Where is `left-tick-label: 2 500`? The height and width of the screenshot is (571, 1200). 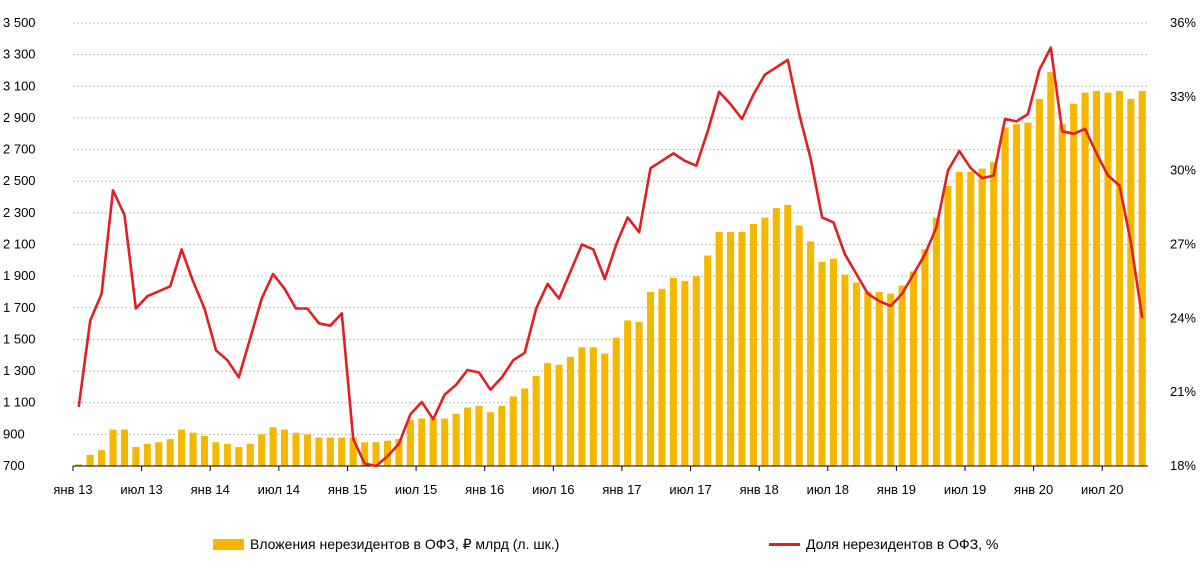
left-tick-label: 2 500 is located at coordinates (19, 180).